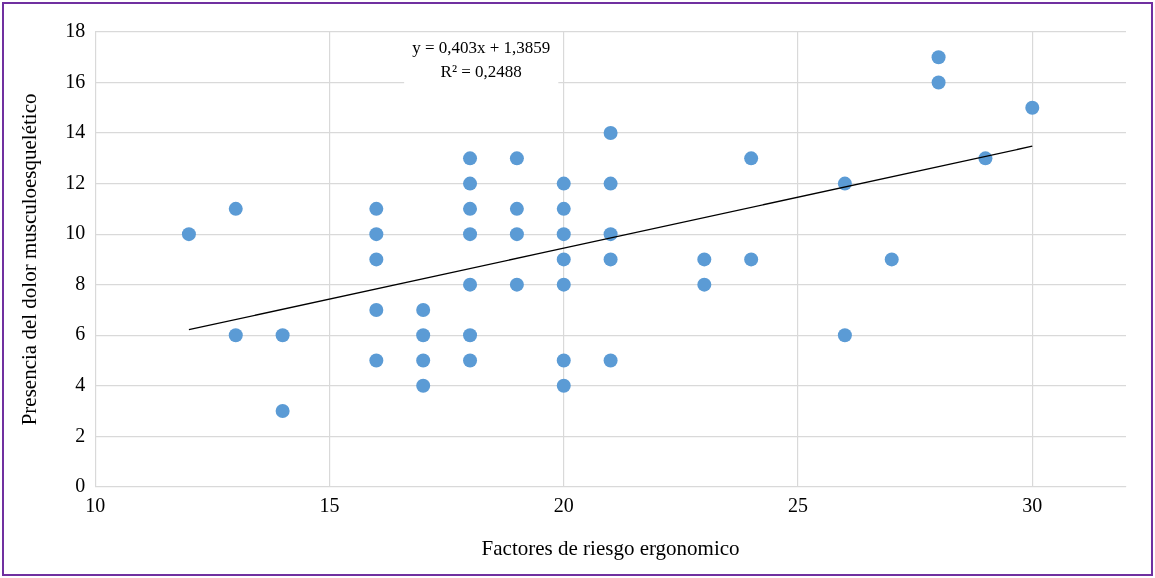 The image size is (1155, 578). Describe the element at coordinates (29, 259) in the screenshot. I see `y-axis-title: Presencia del dolor musculoesquelético` at that location.